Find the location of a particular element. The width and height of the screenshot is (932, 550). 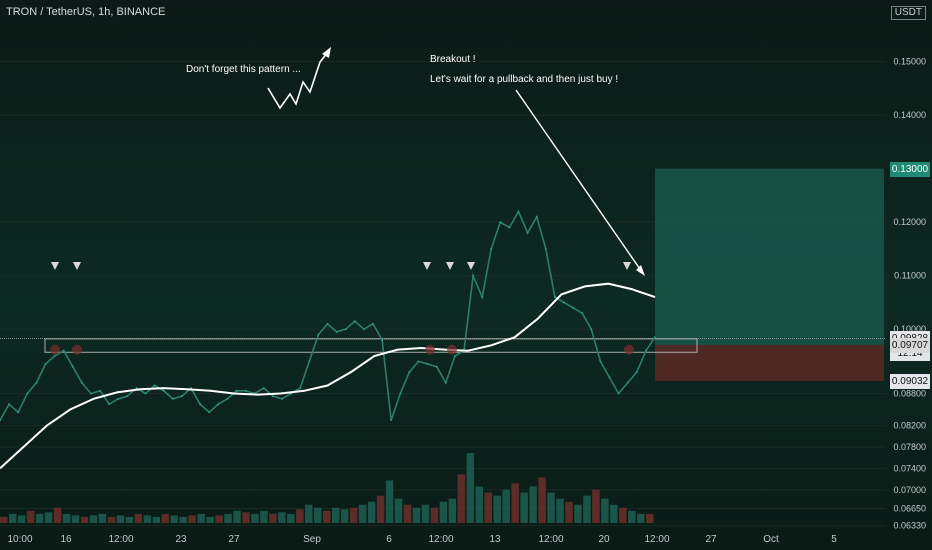

stop-price-tag: 0.09032 is located at coordinates (910, 382).